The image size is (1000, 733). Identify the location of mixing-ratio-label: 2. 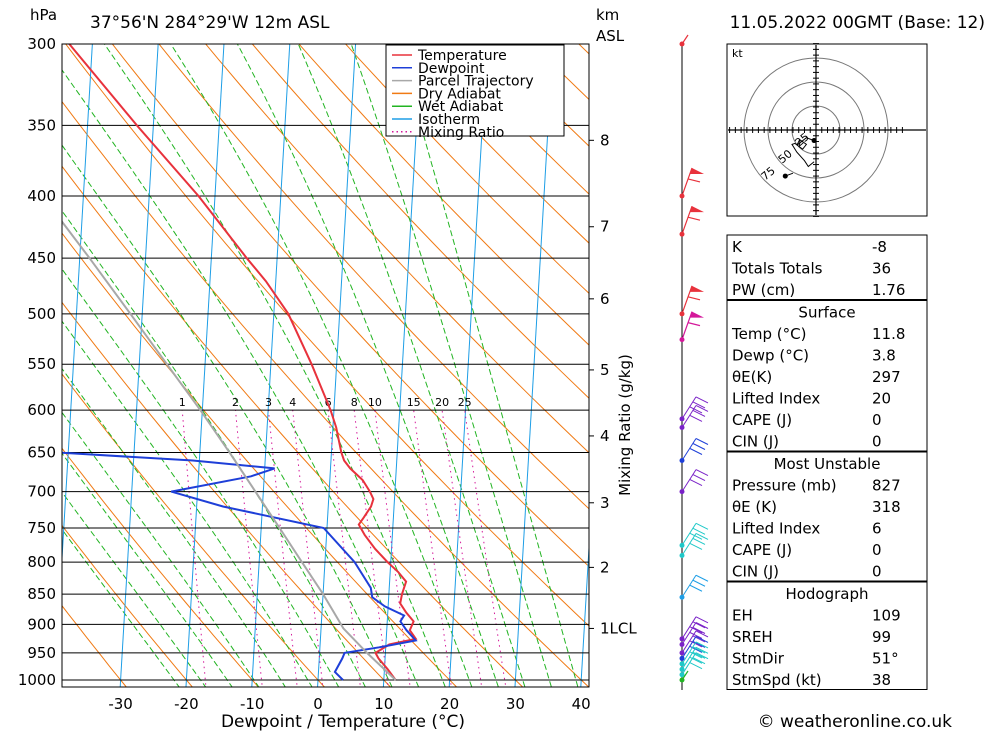
(235, 402).